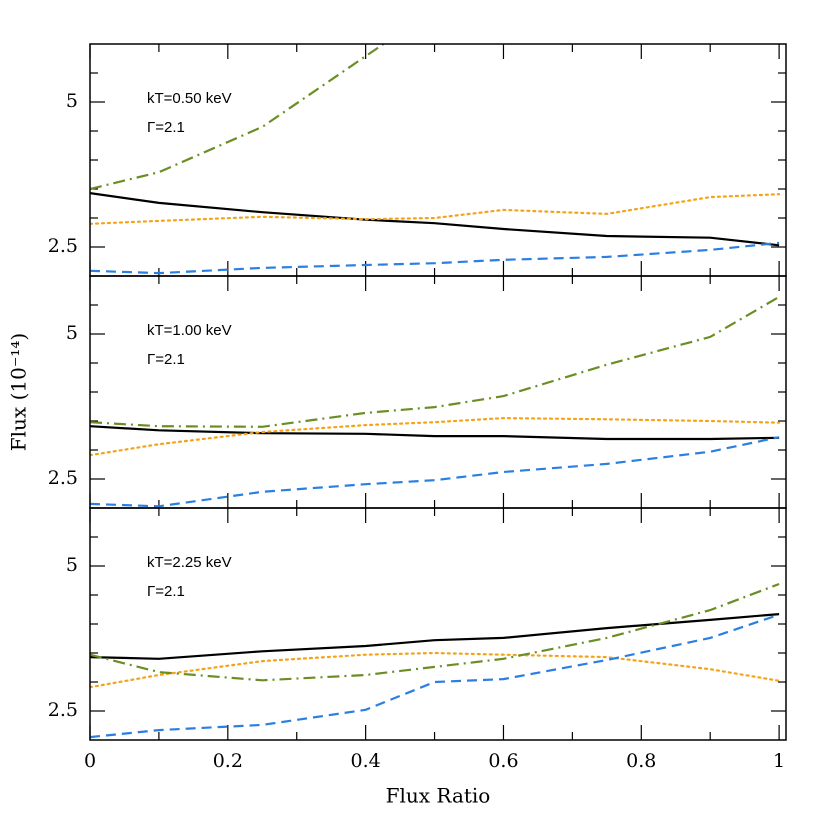 The width and height of the screenshot is (830, 830). I want to click on x-tick-label: 0.6, so click(503, 761).